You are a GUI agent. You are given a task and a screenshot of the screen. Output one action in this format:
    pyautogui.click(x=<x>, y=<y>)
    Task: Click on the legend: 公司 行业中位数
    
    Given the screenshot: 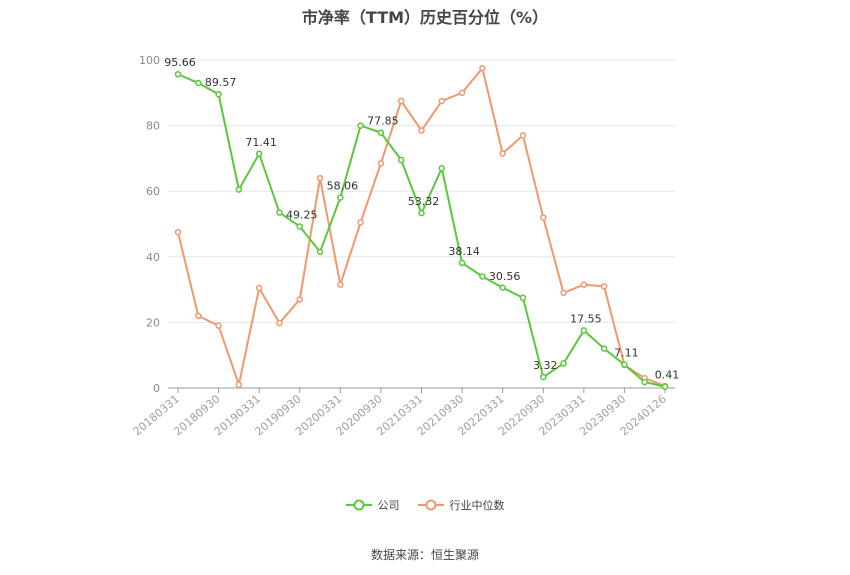 What is the action you would take?
    pyautogui.click(x=425, y=505)
    